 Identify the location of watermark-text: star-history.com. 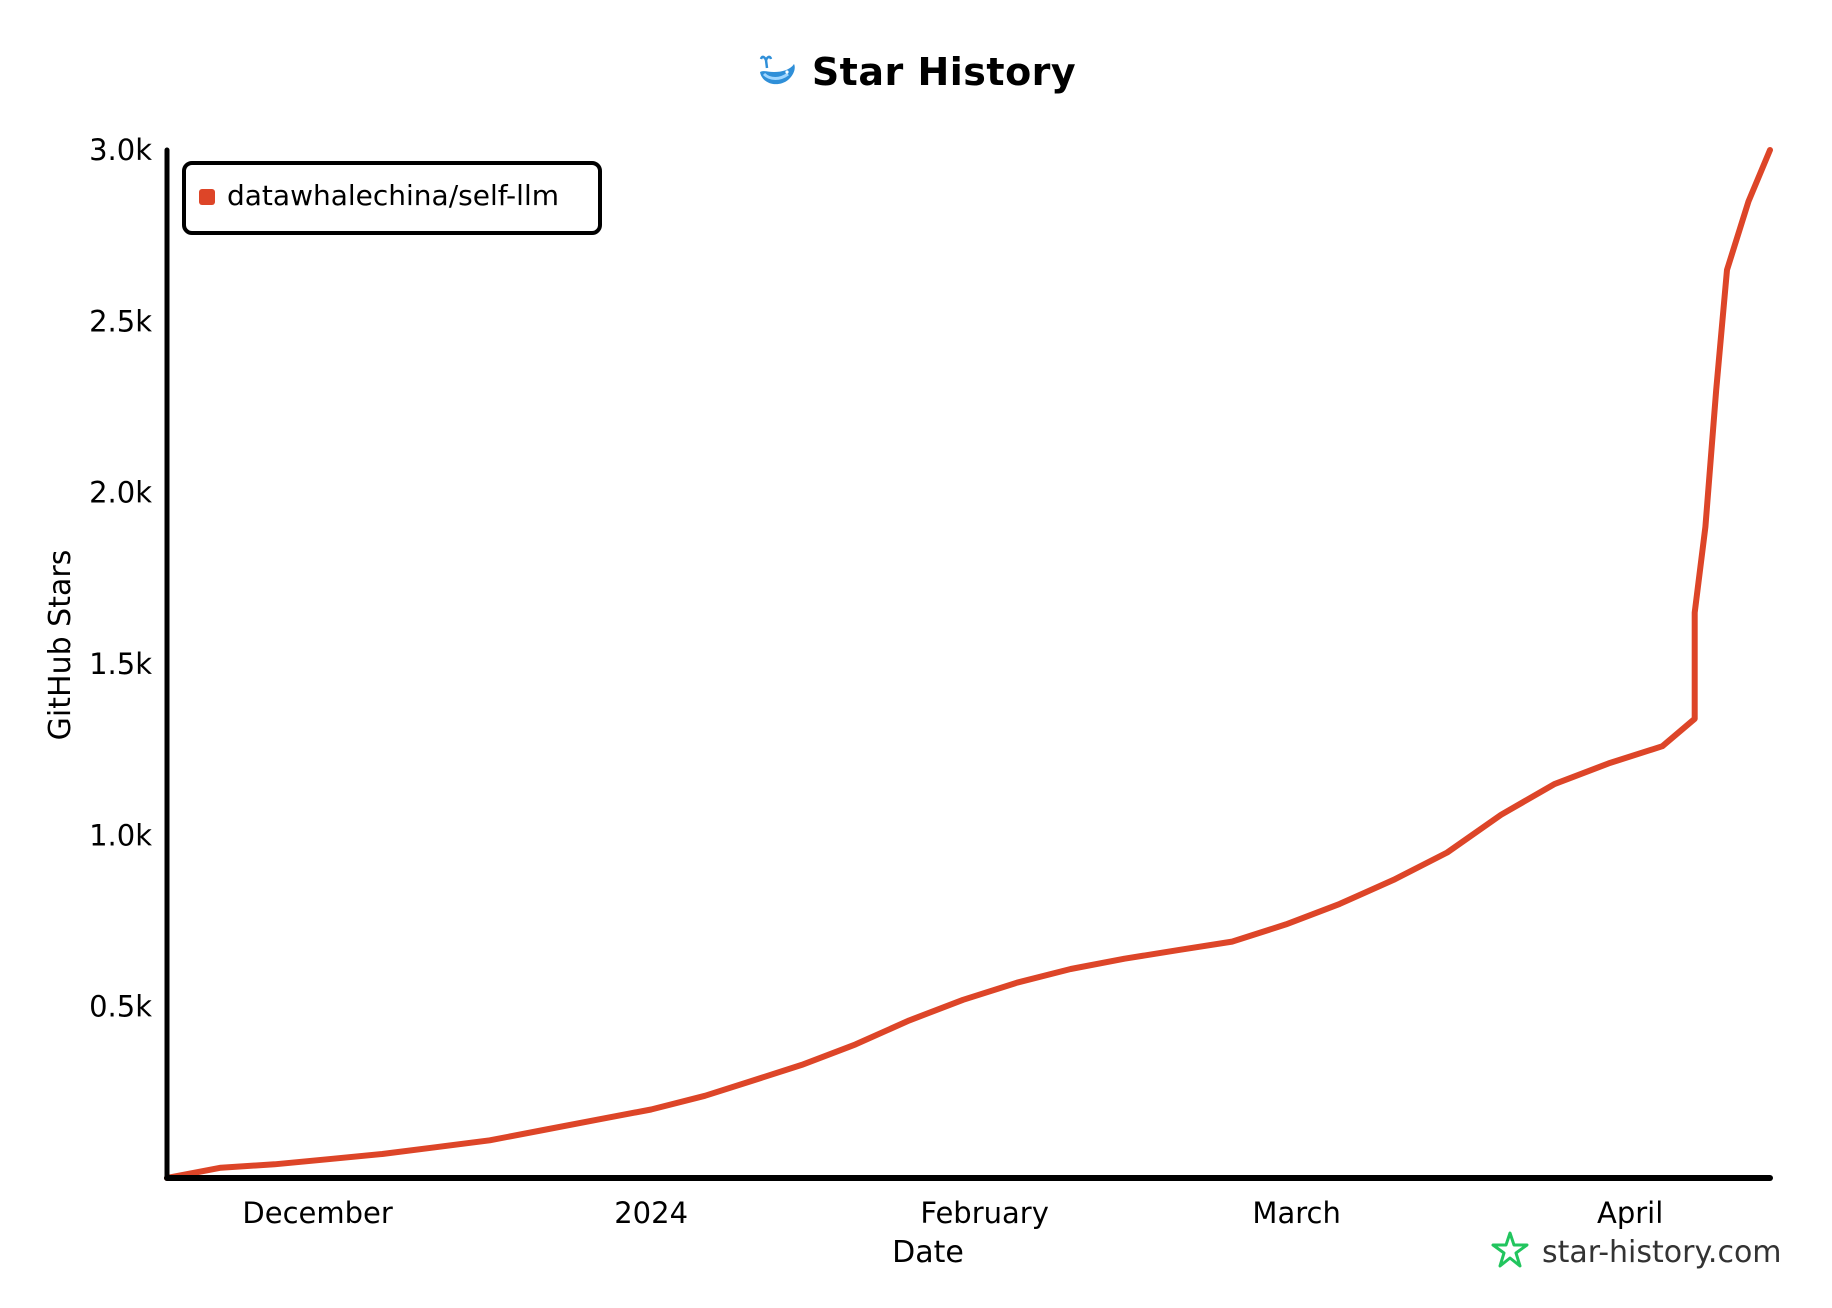
(1662, 1252).